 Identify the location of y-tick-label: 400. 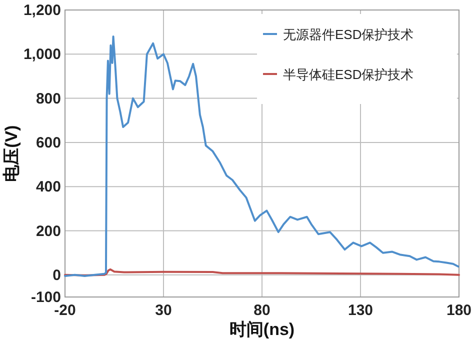
(48, 187).